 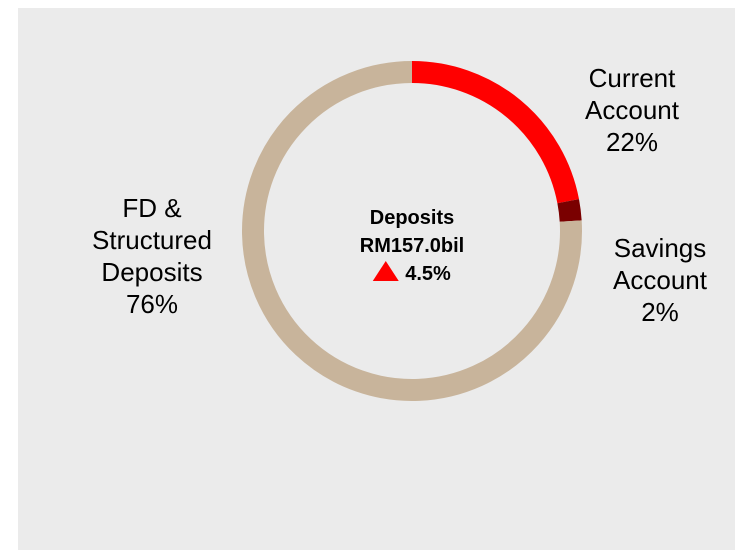 What do you see at coordinates (660, 312) in the screenshot?
I see `value-label: 2%` at bounding box center [660, 312].